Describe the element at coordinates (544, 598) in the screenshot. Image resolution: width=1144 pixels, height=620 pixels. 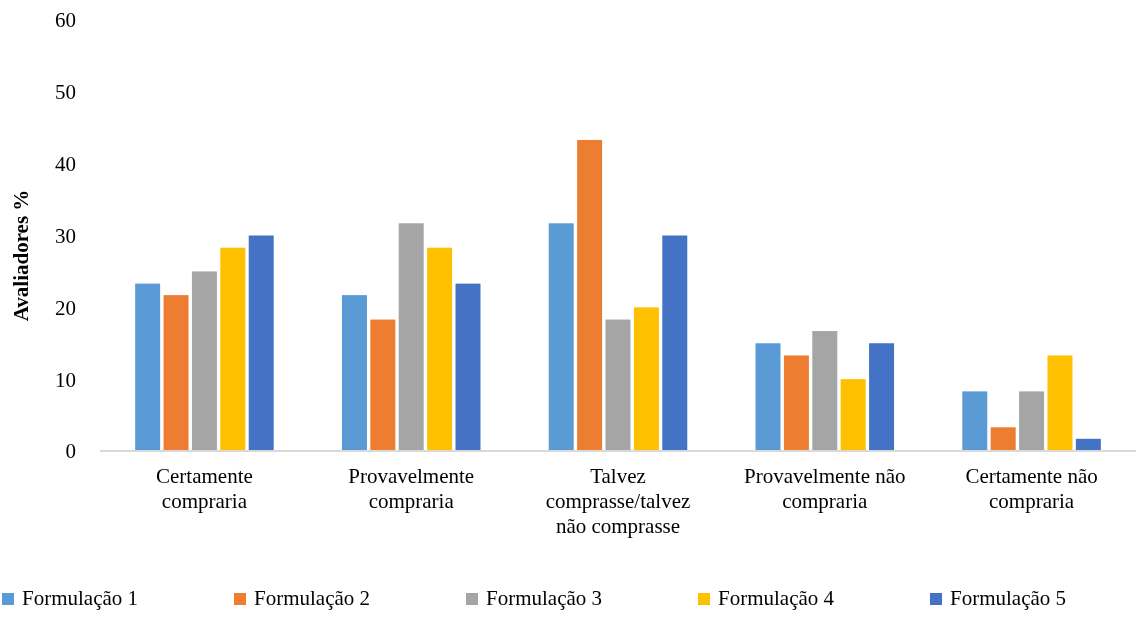
I see `legend-label: Formulação 3` at that location.